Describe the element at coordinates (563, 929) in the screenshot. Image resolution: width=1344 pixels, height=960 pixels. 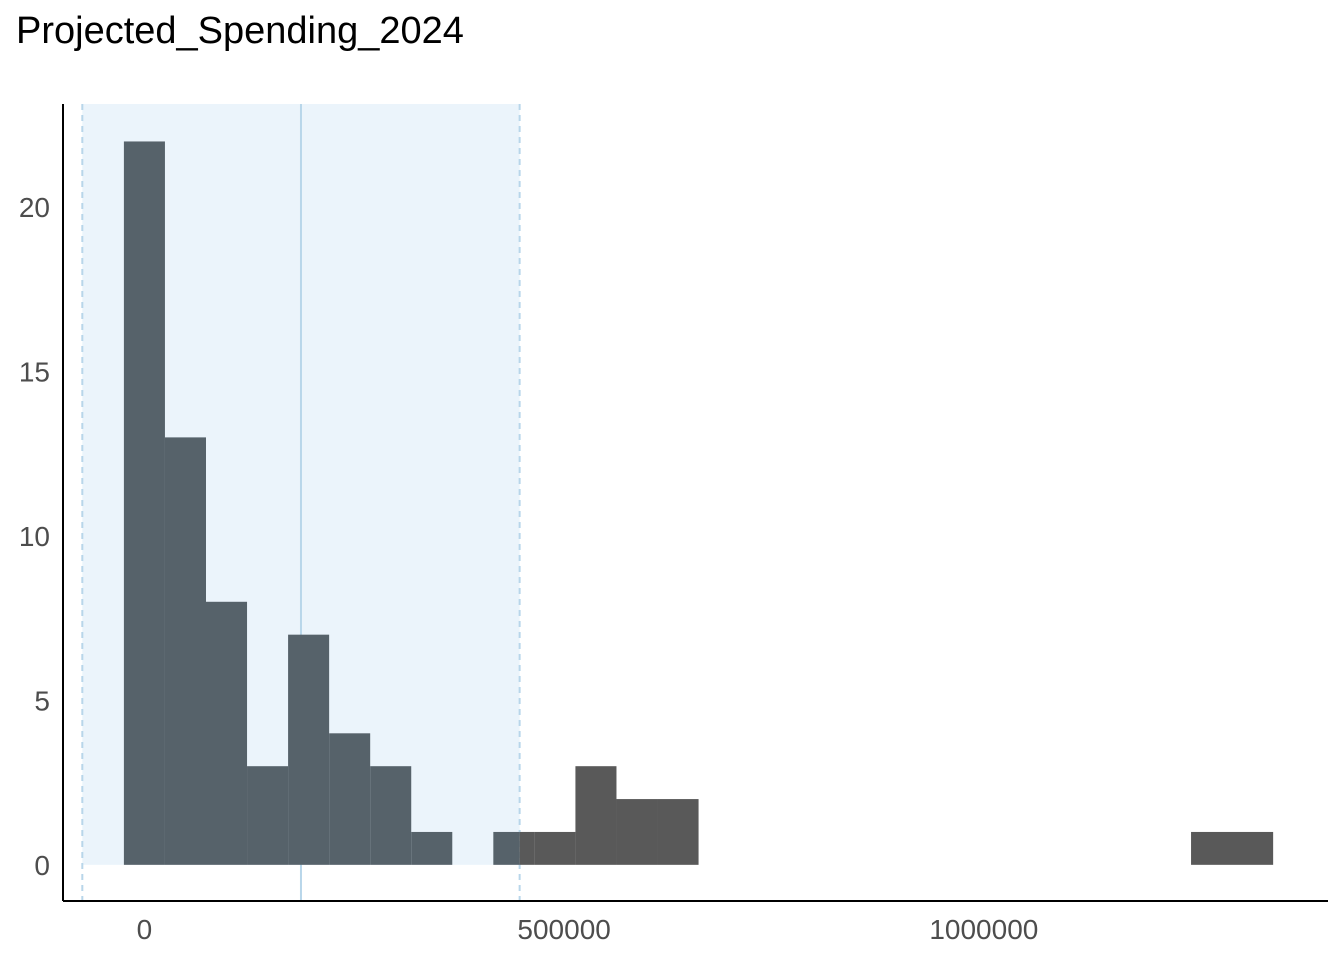
I see `x-tick-label: 500000` at that location.